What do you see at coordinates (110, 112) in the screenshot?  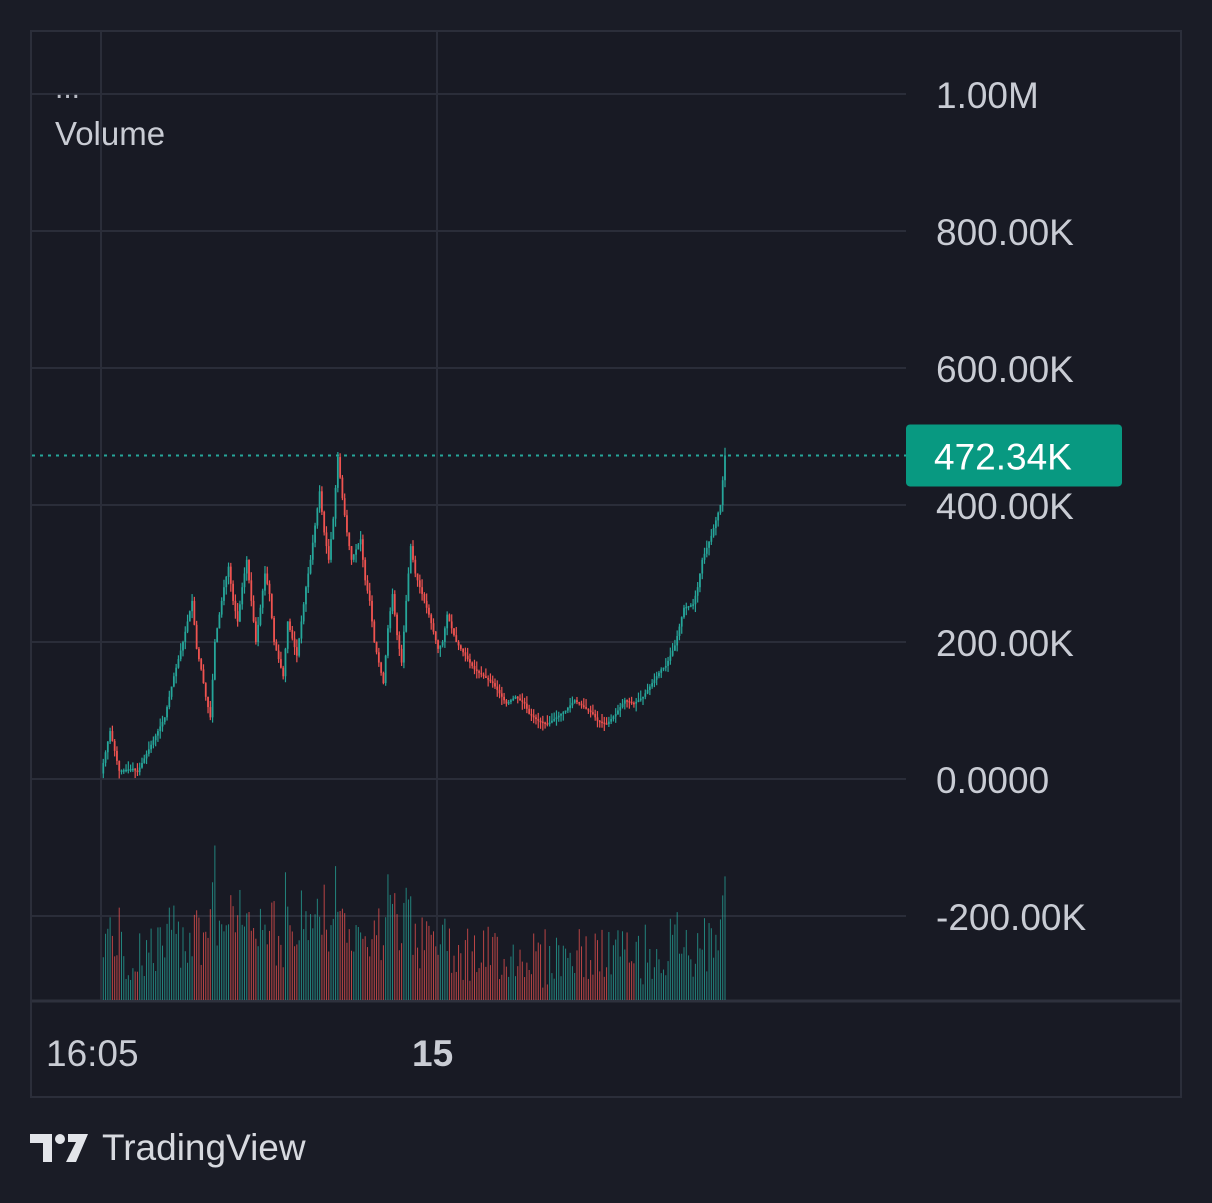 I see `legend: ... Volume` at bounding box center [110, 112].